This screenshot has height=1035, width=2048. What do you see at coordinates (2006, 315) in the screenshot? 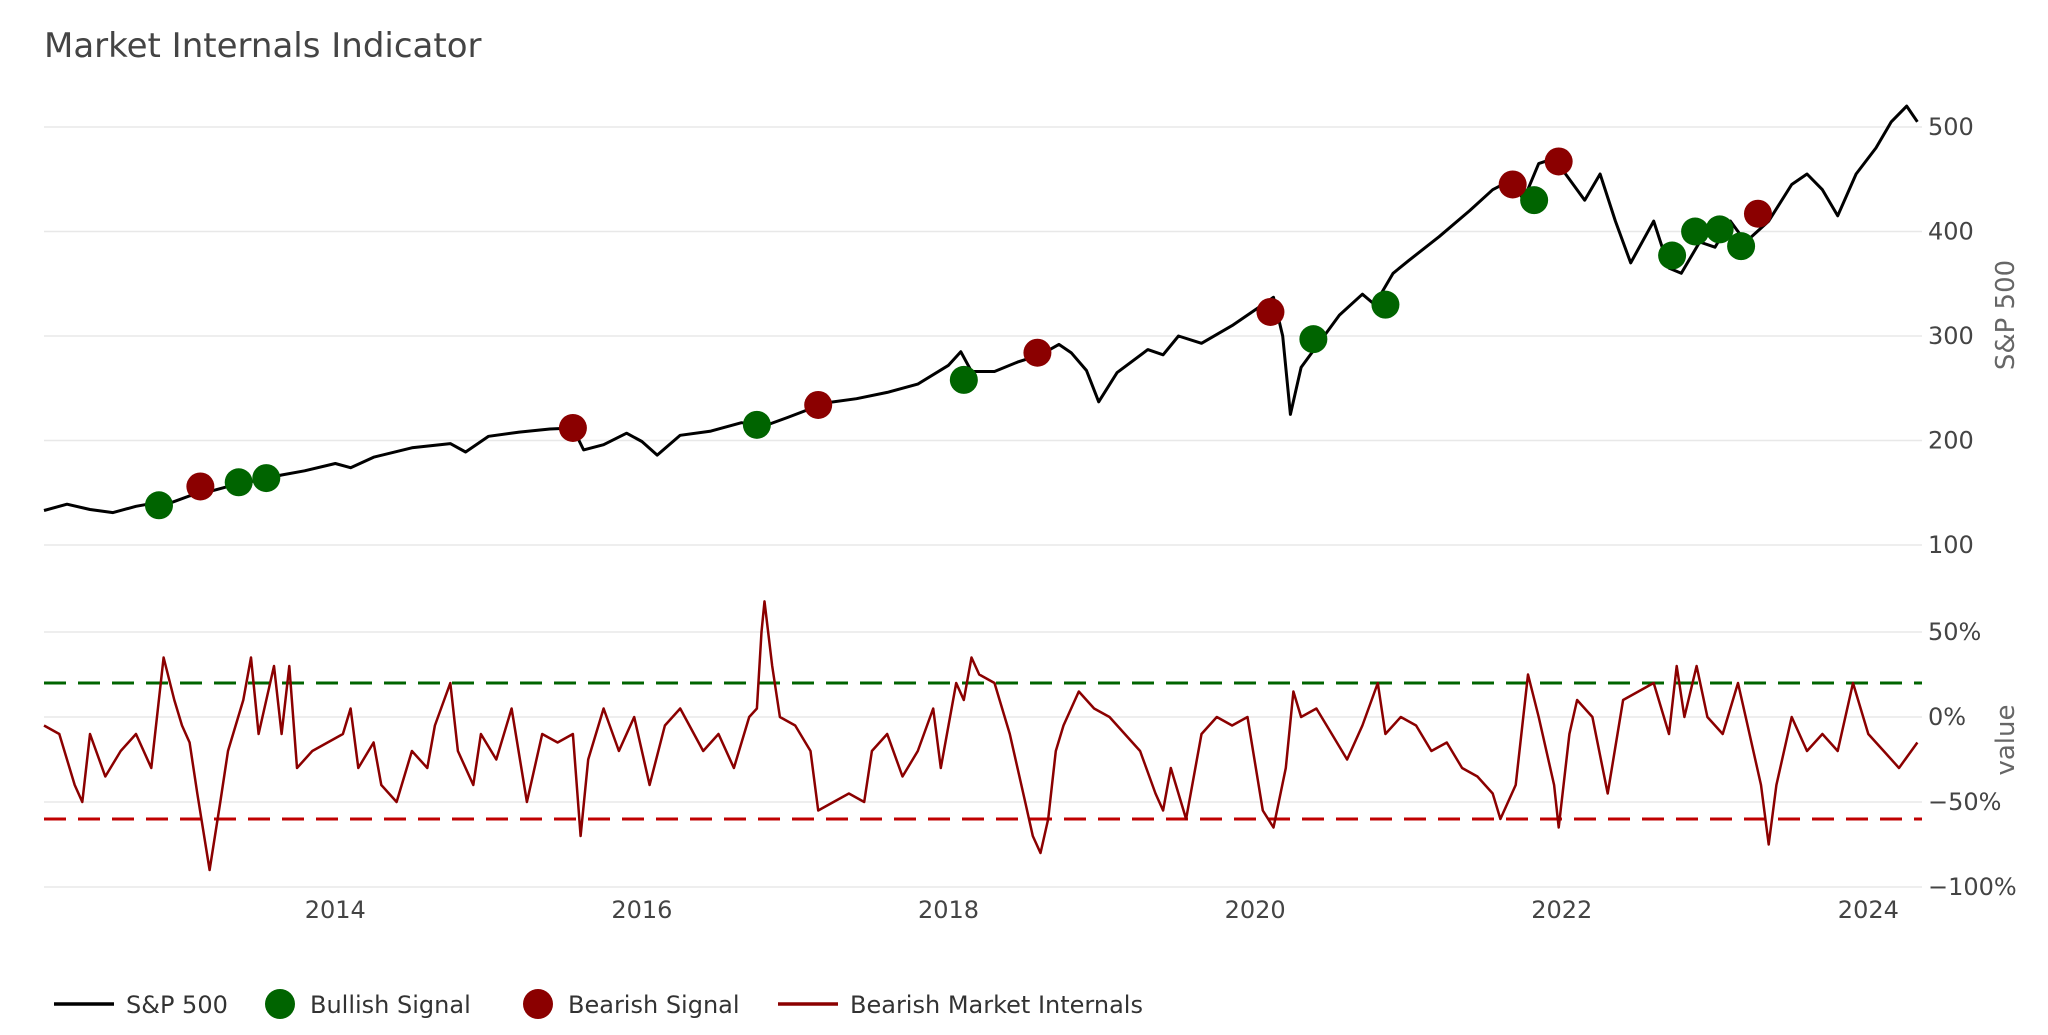
I see `top-y-axis-title: S&P 500` at bounding box center [2006, 315].